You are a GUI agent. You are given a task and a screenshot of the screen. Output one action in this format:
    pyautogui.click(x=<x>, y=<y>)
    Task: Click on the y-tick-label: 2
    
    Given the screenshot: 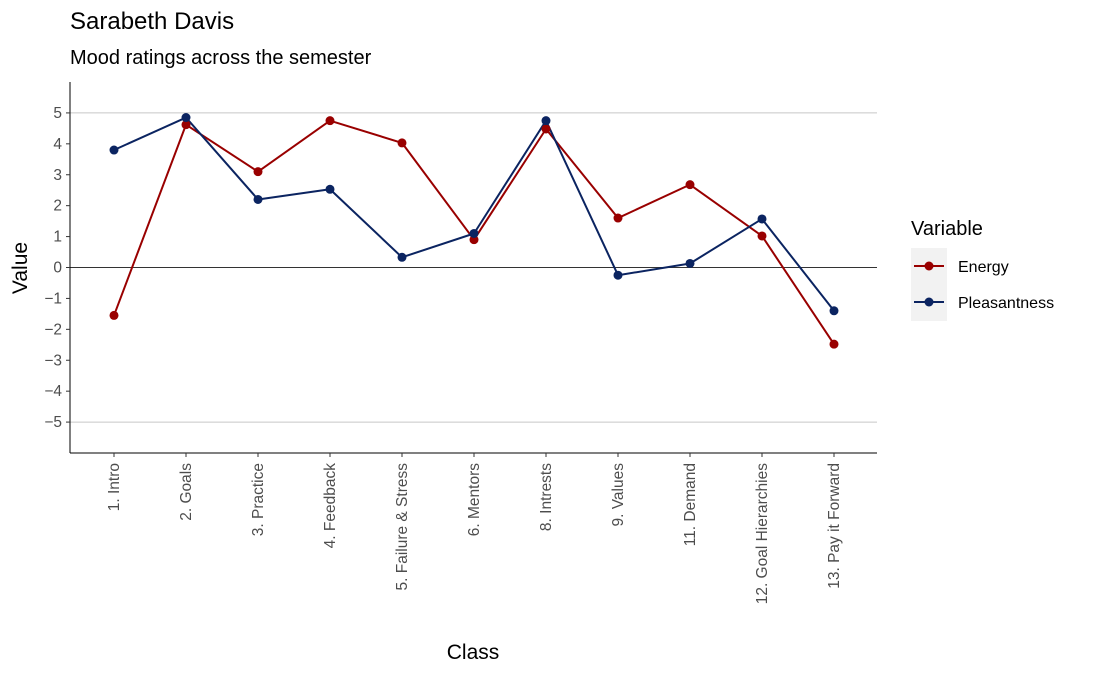 What is the action you would take?
    pyautogui.click(x=57, y=206)
    